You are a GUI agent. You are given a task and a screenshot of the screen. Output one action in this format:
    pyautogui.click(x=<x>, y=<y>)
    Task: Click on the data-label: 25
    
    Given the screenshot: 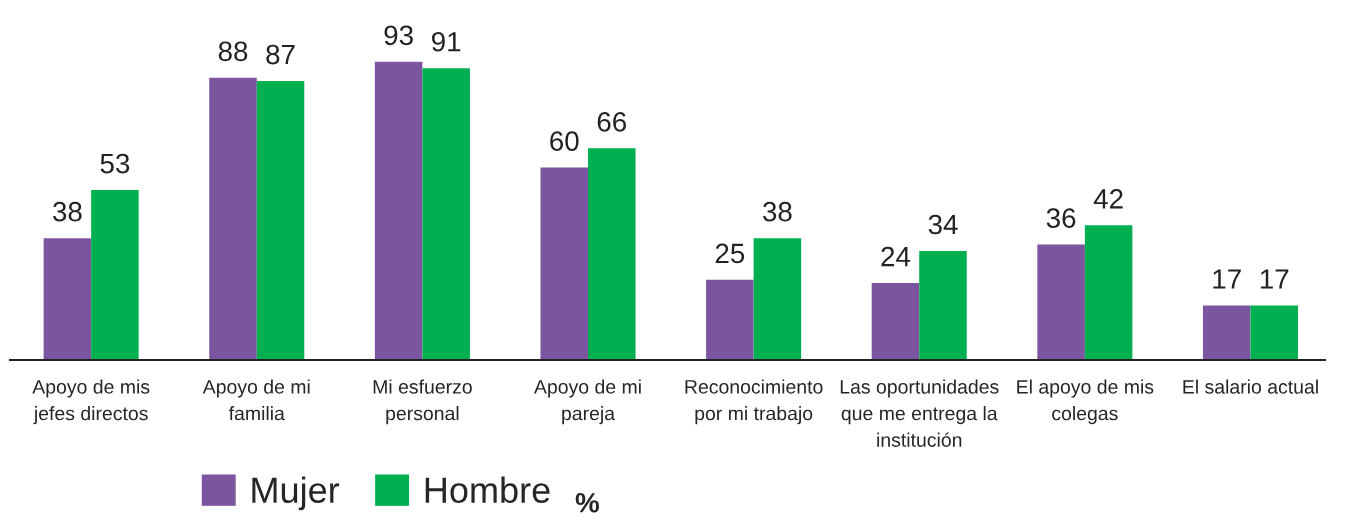 What is the action you would take?
    pyautogui.click(x=730, y=253)
    